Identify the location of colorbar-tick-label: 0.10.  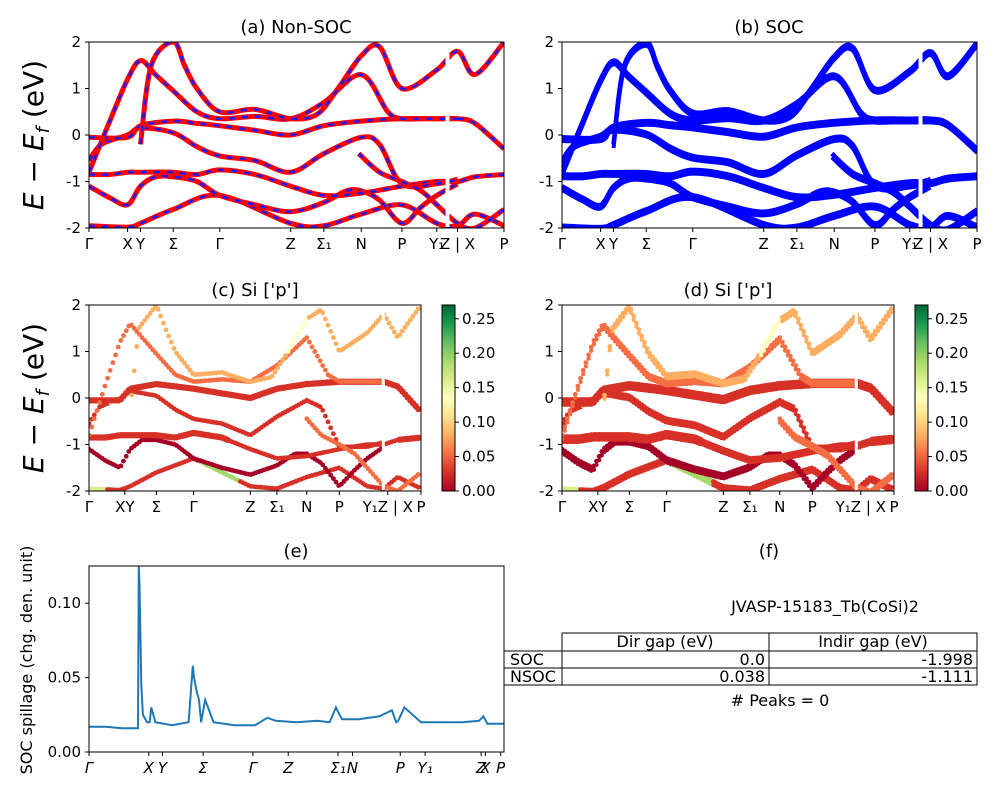
(951, 422).